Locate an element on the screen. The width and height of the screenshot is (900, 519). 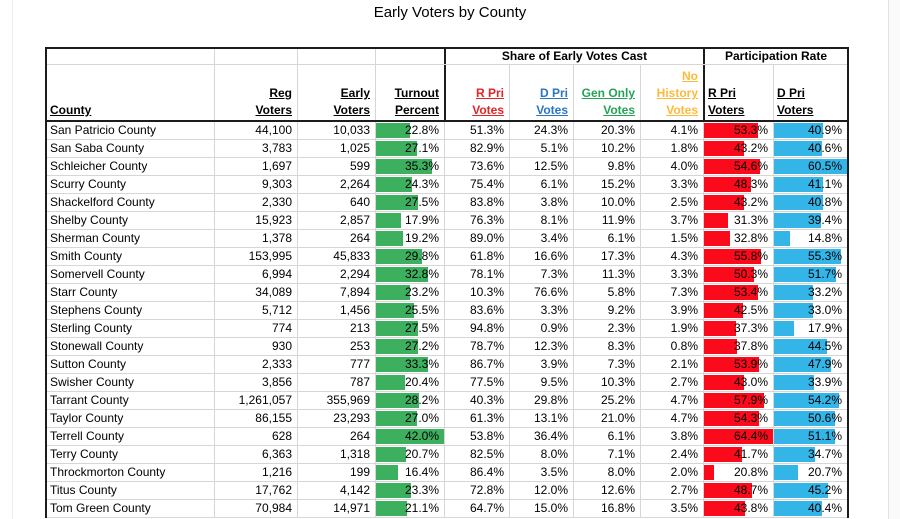
cell-county: Scurry County is located at coordinates (130, 184).